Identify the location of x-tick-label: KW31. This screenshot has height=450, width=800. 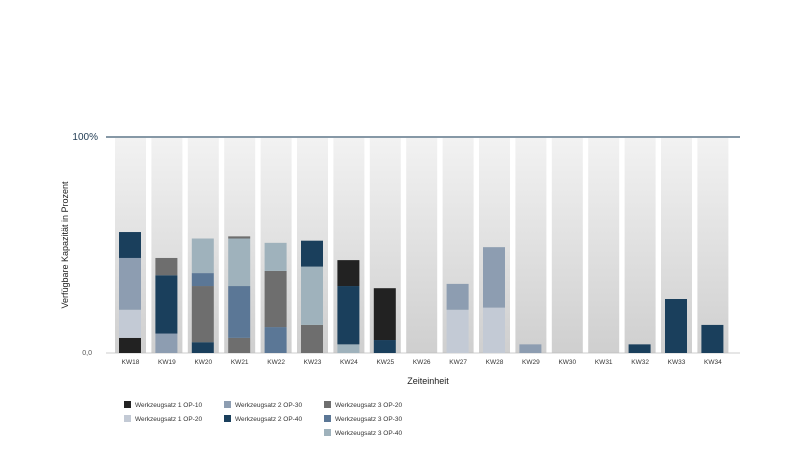
(604, 362).